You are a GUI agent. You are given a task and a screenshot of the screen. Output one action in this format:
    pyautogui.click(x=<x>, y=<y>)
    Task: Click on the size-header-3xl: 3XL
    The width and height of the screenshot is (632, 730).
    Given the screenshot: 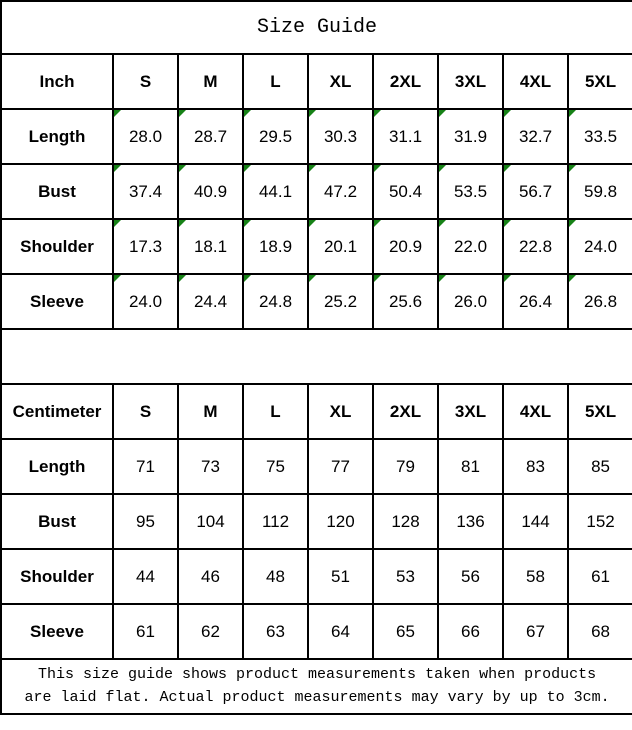 What is the action you would take?
    pyautogui.click(x=470, y=411)
    